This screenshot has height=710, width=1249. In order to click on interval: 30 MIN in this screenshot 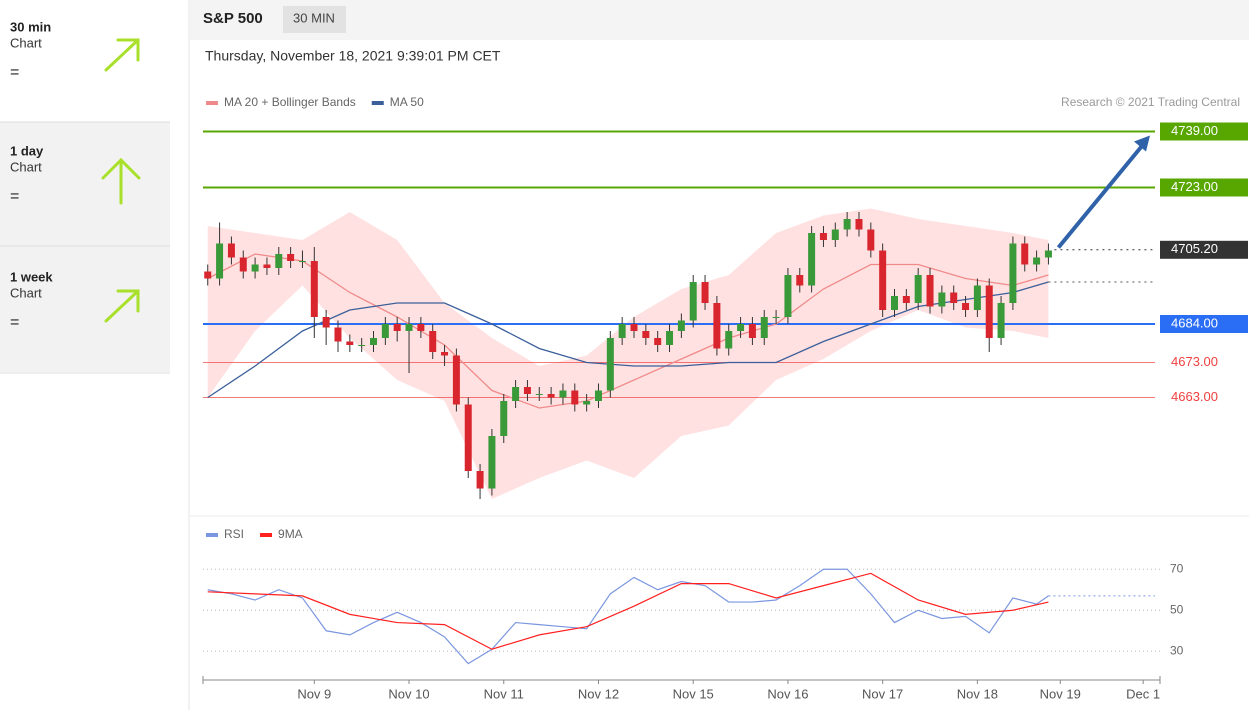, I will do `click(314, 17)`.